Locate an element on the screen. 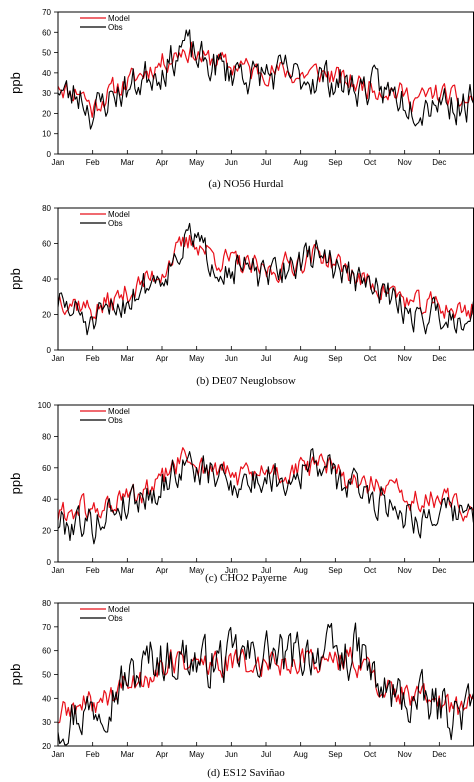 The image size is (474, 782). y-tick-label: 10 is located at coordinates (46, 134).